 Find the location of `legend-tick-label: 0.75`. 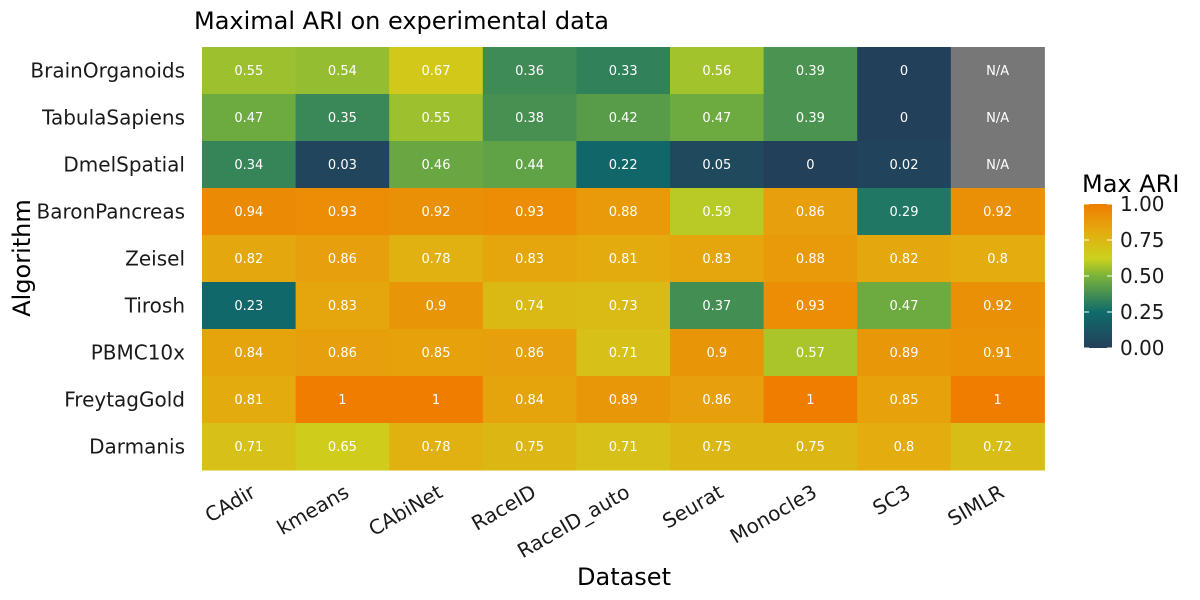

legend-tick-label: 0.75 is located at coordinates (1142, 240).